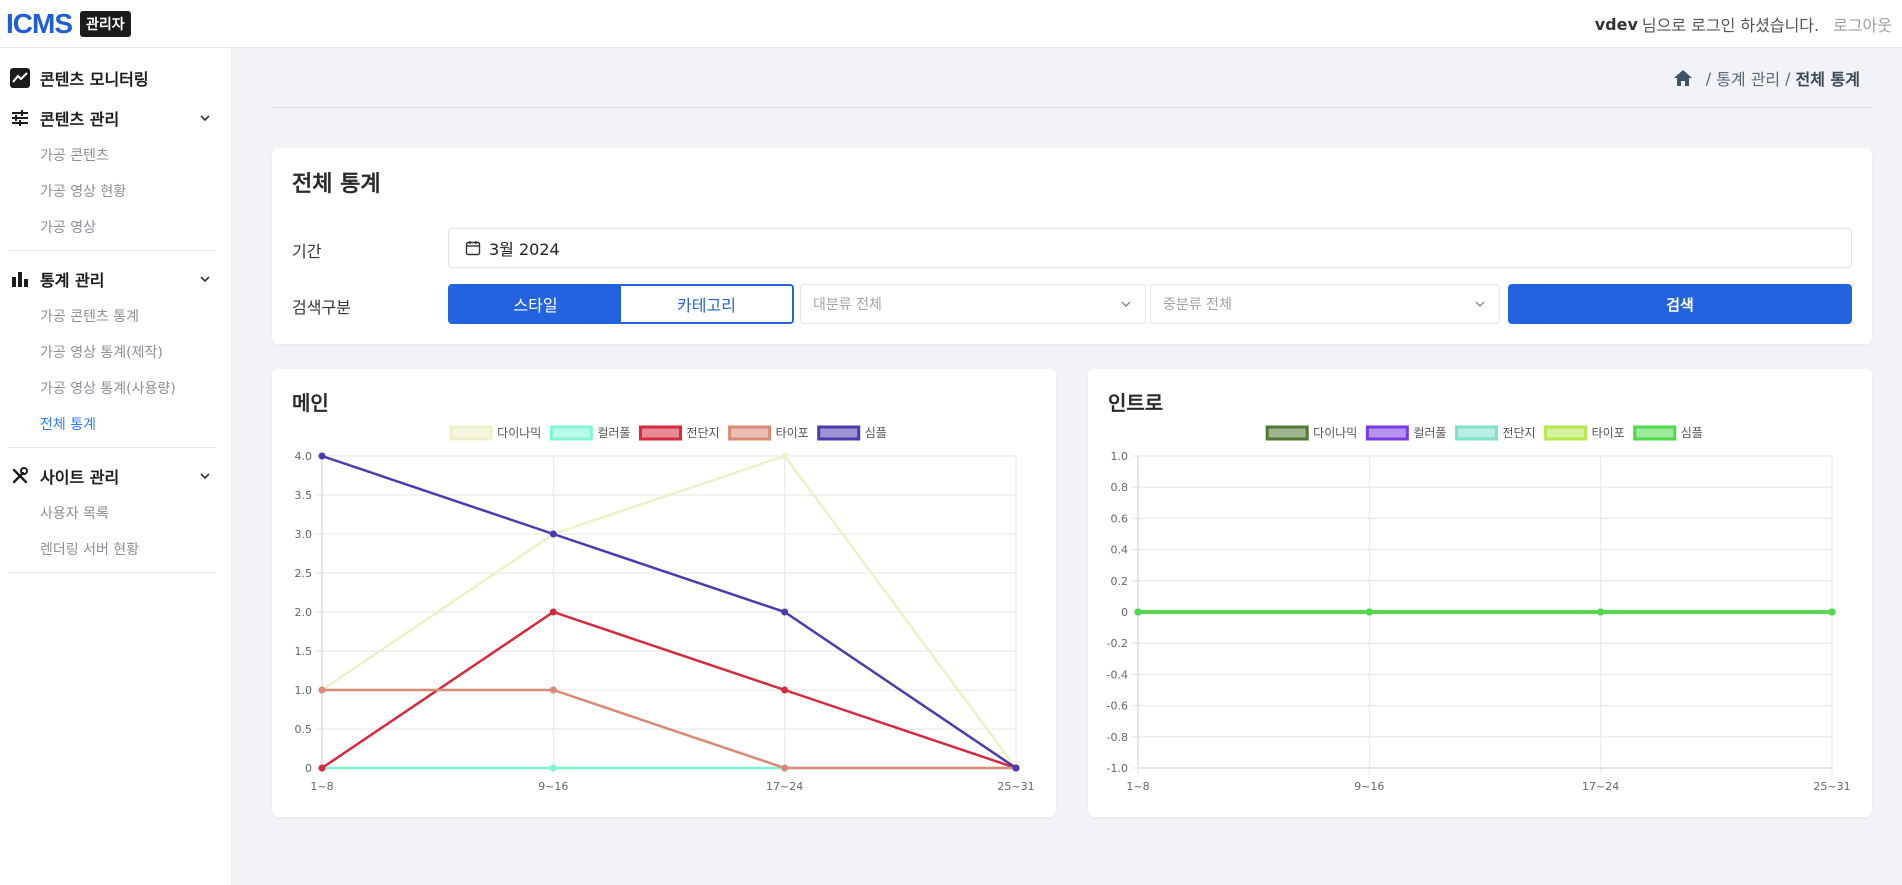 Image resolution: width=1902 pixels, height=885 pixels. Describe the element at coordinates (20, 78) in the screenshot. I see `trend-chart-icon` at that location.